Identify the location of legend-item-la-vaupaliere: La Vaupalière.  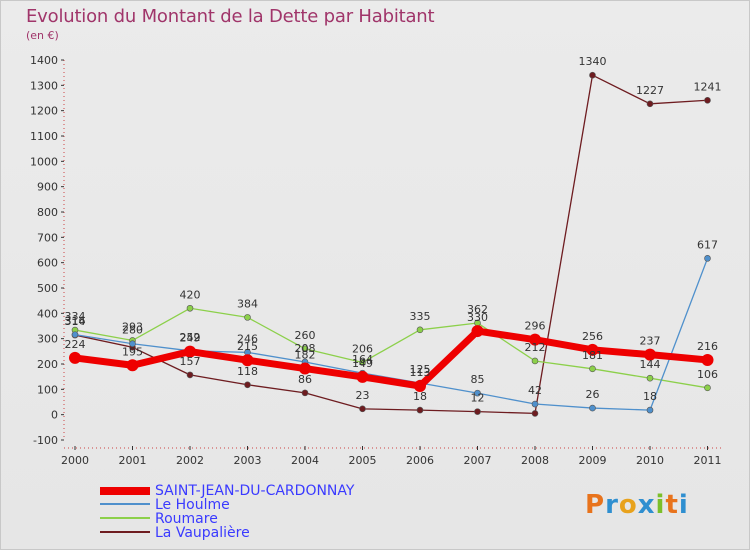
(265, 533).